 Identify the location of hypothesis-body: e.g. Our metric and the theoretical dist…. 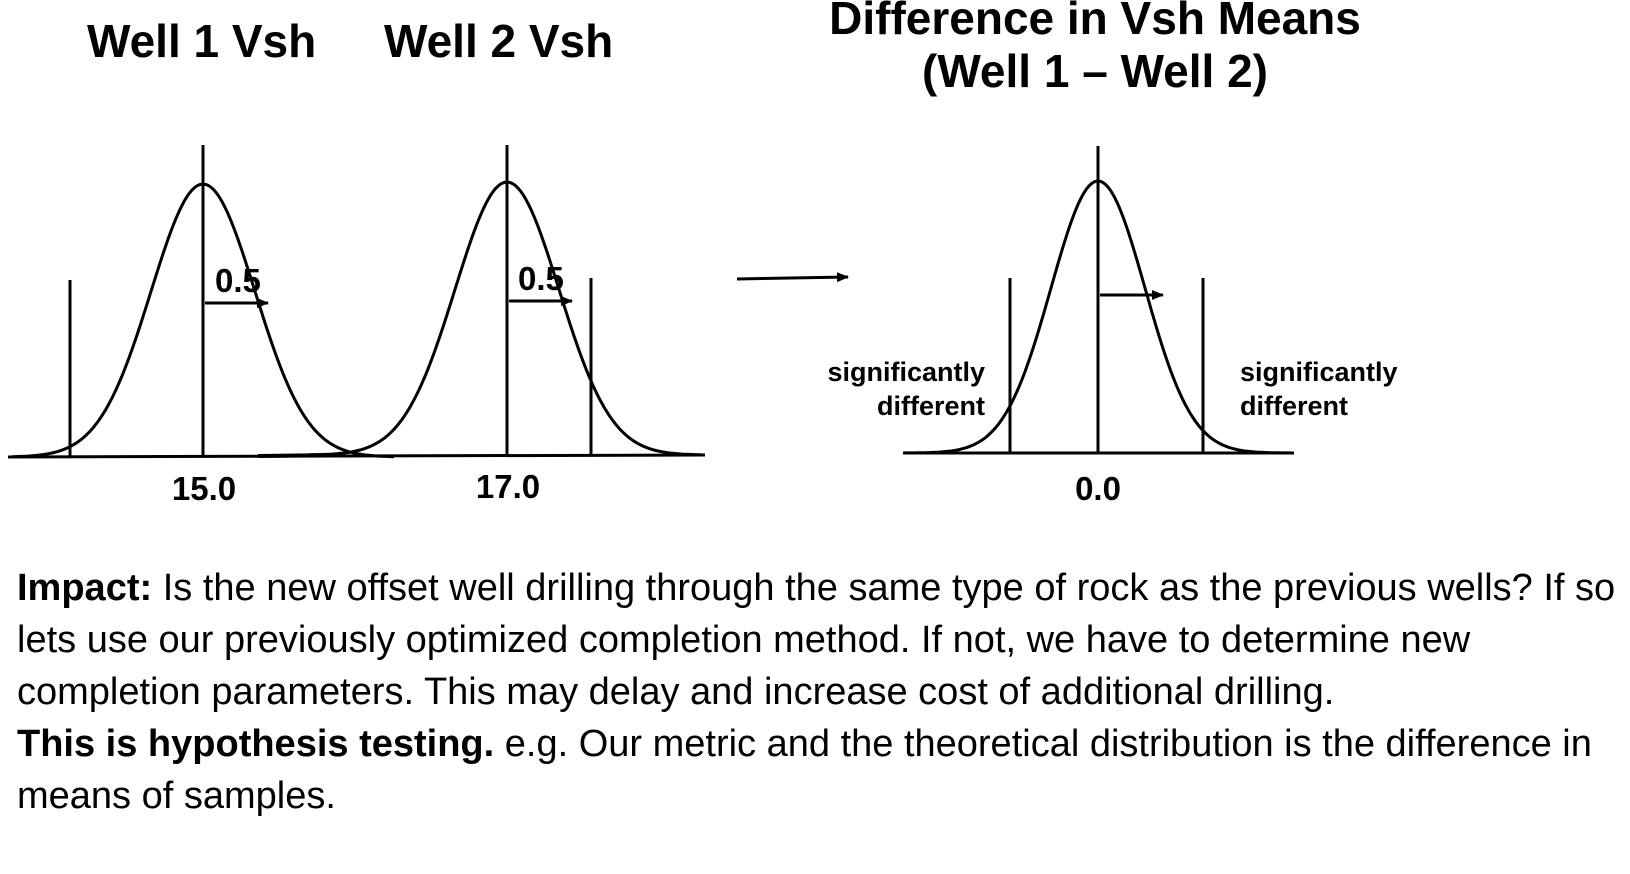
(804, 770).